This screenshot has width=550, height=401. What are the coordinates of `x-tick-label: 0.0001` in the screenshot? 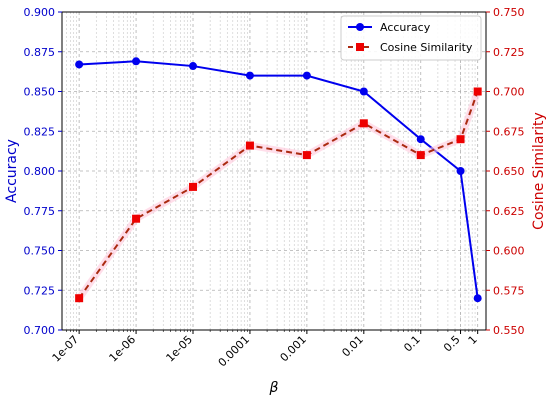 It's located at (234, 351).